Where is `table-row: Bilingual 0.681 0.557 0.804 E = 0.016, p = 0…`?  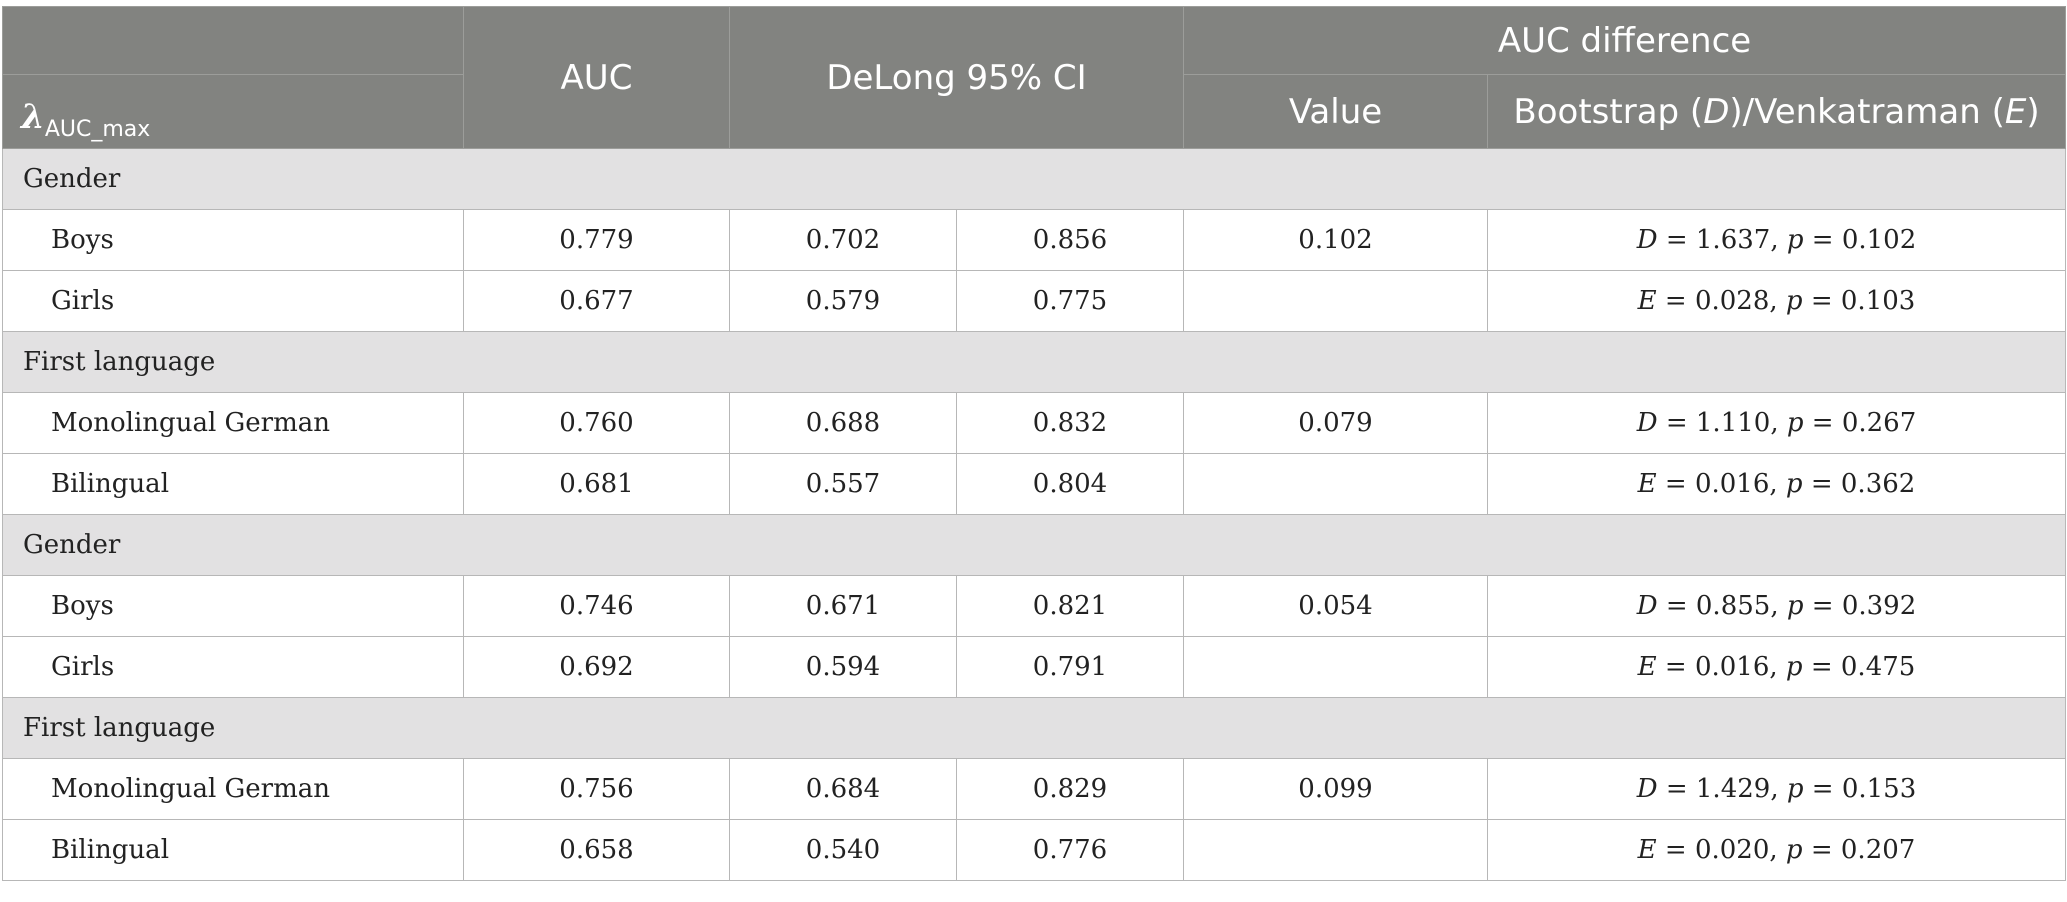
table-row: Bilingual 0.681 0.557 0.804 E = 0.016, p = 0… is located at coordinates (1034, 484).